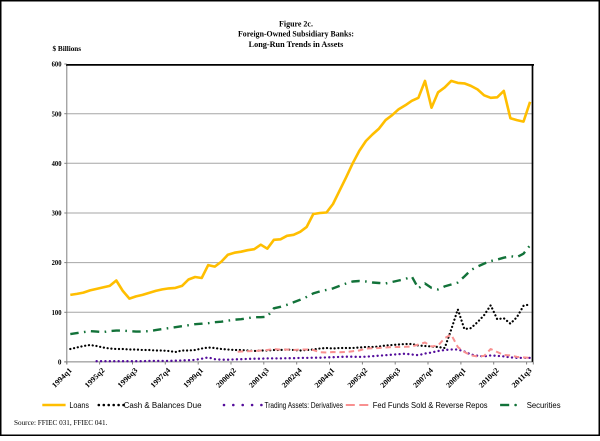  What do you see at coordinates (57, 113) in the screenshot?
I see `svg-text: 500` at bounding box center [57, 113].